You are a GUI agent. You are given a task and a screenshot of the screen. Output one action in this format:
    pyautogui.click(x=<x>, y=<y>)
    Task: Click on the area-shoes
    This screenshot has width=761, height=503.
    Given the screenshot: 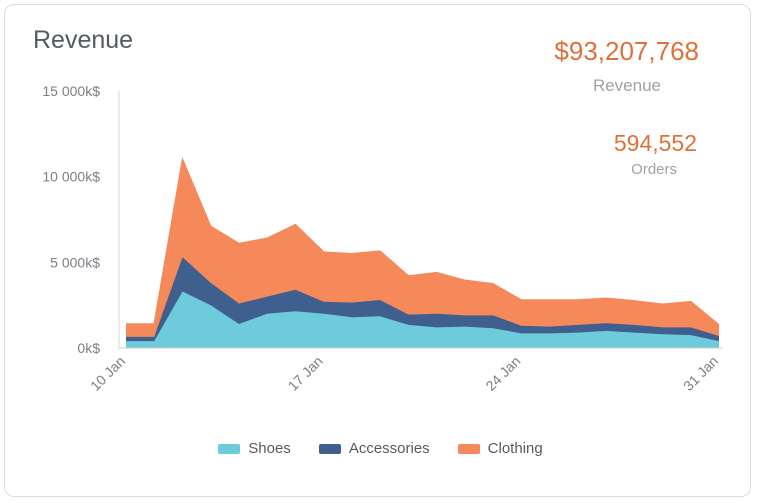 What is the action you would take?
    pyautogui.click(x=422, y=319)
    